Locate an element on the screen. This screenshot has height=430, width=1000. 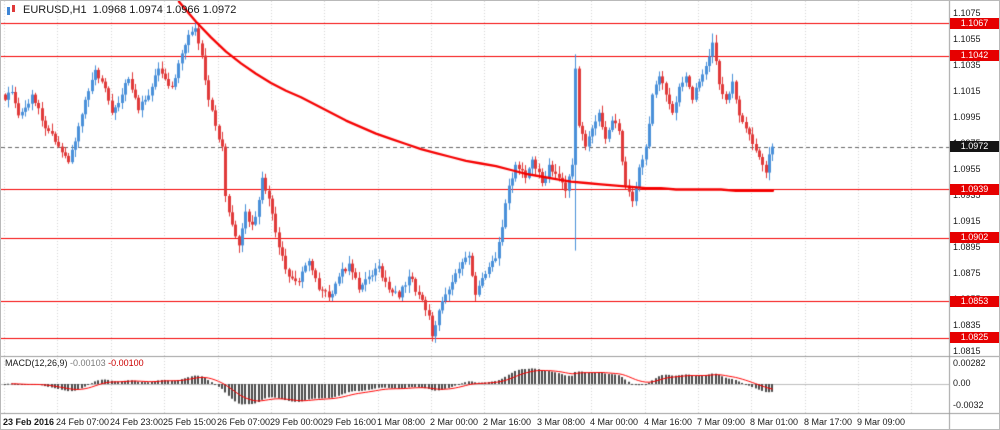
time-axis-label: 29 Feb 00:00 is located at coordinates (297, 422).